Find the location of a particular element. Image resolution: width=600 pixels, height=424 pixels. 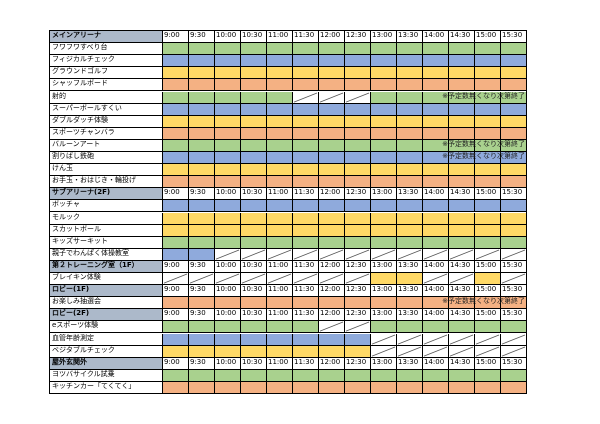

activity-row: スポーツチャンバラ is located at coordinates (288, 133).